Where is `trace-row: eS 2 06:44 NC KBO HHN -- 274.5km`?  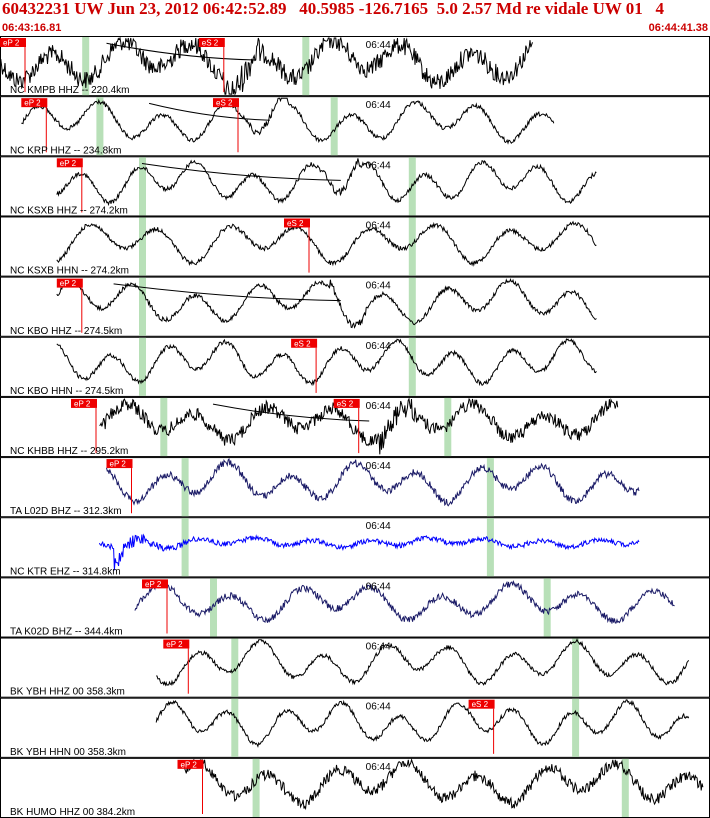 trace-row: eS 2 06:44 NC KBO HHN -- 274.5km is located at coordinates (355, 366).